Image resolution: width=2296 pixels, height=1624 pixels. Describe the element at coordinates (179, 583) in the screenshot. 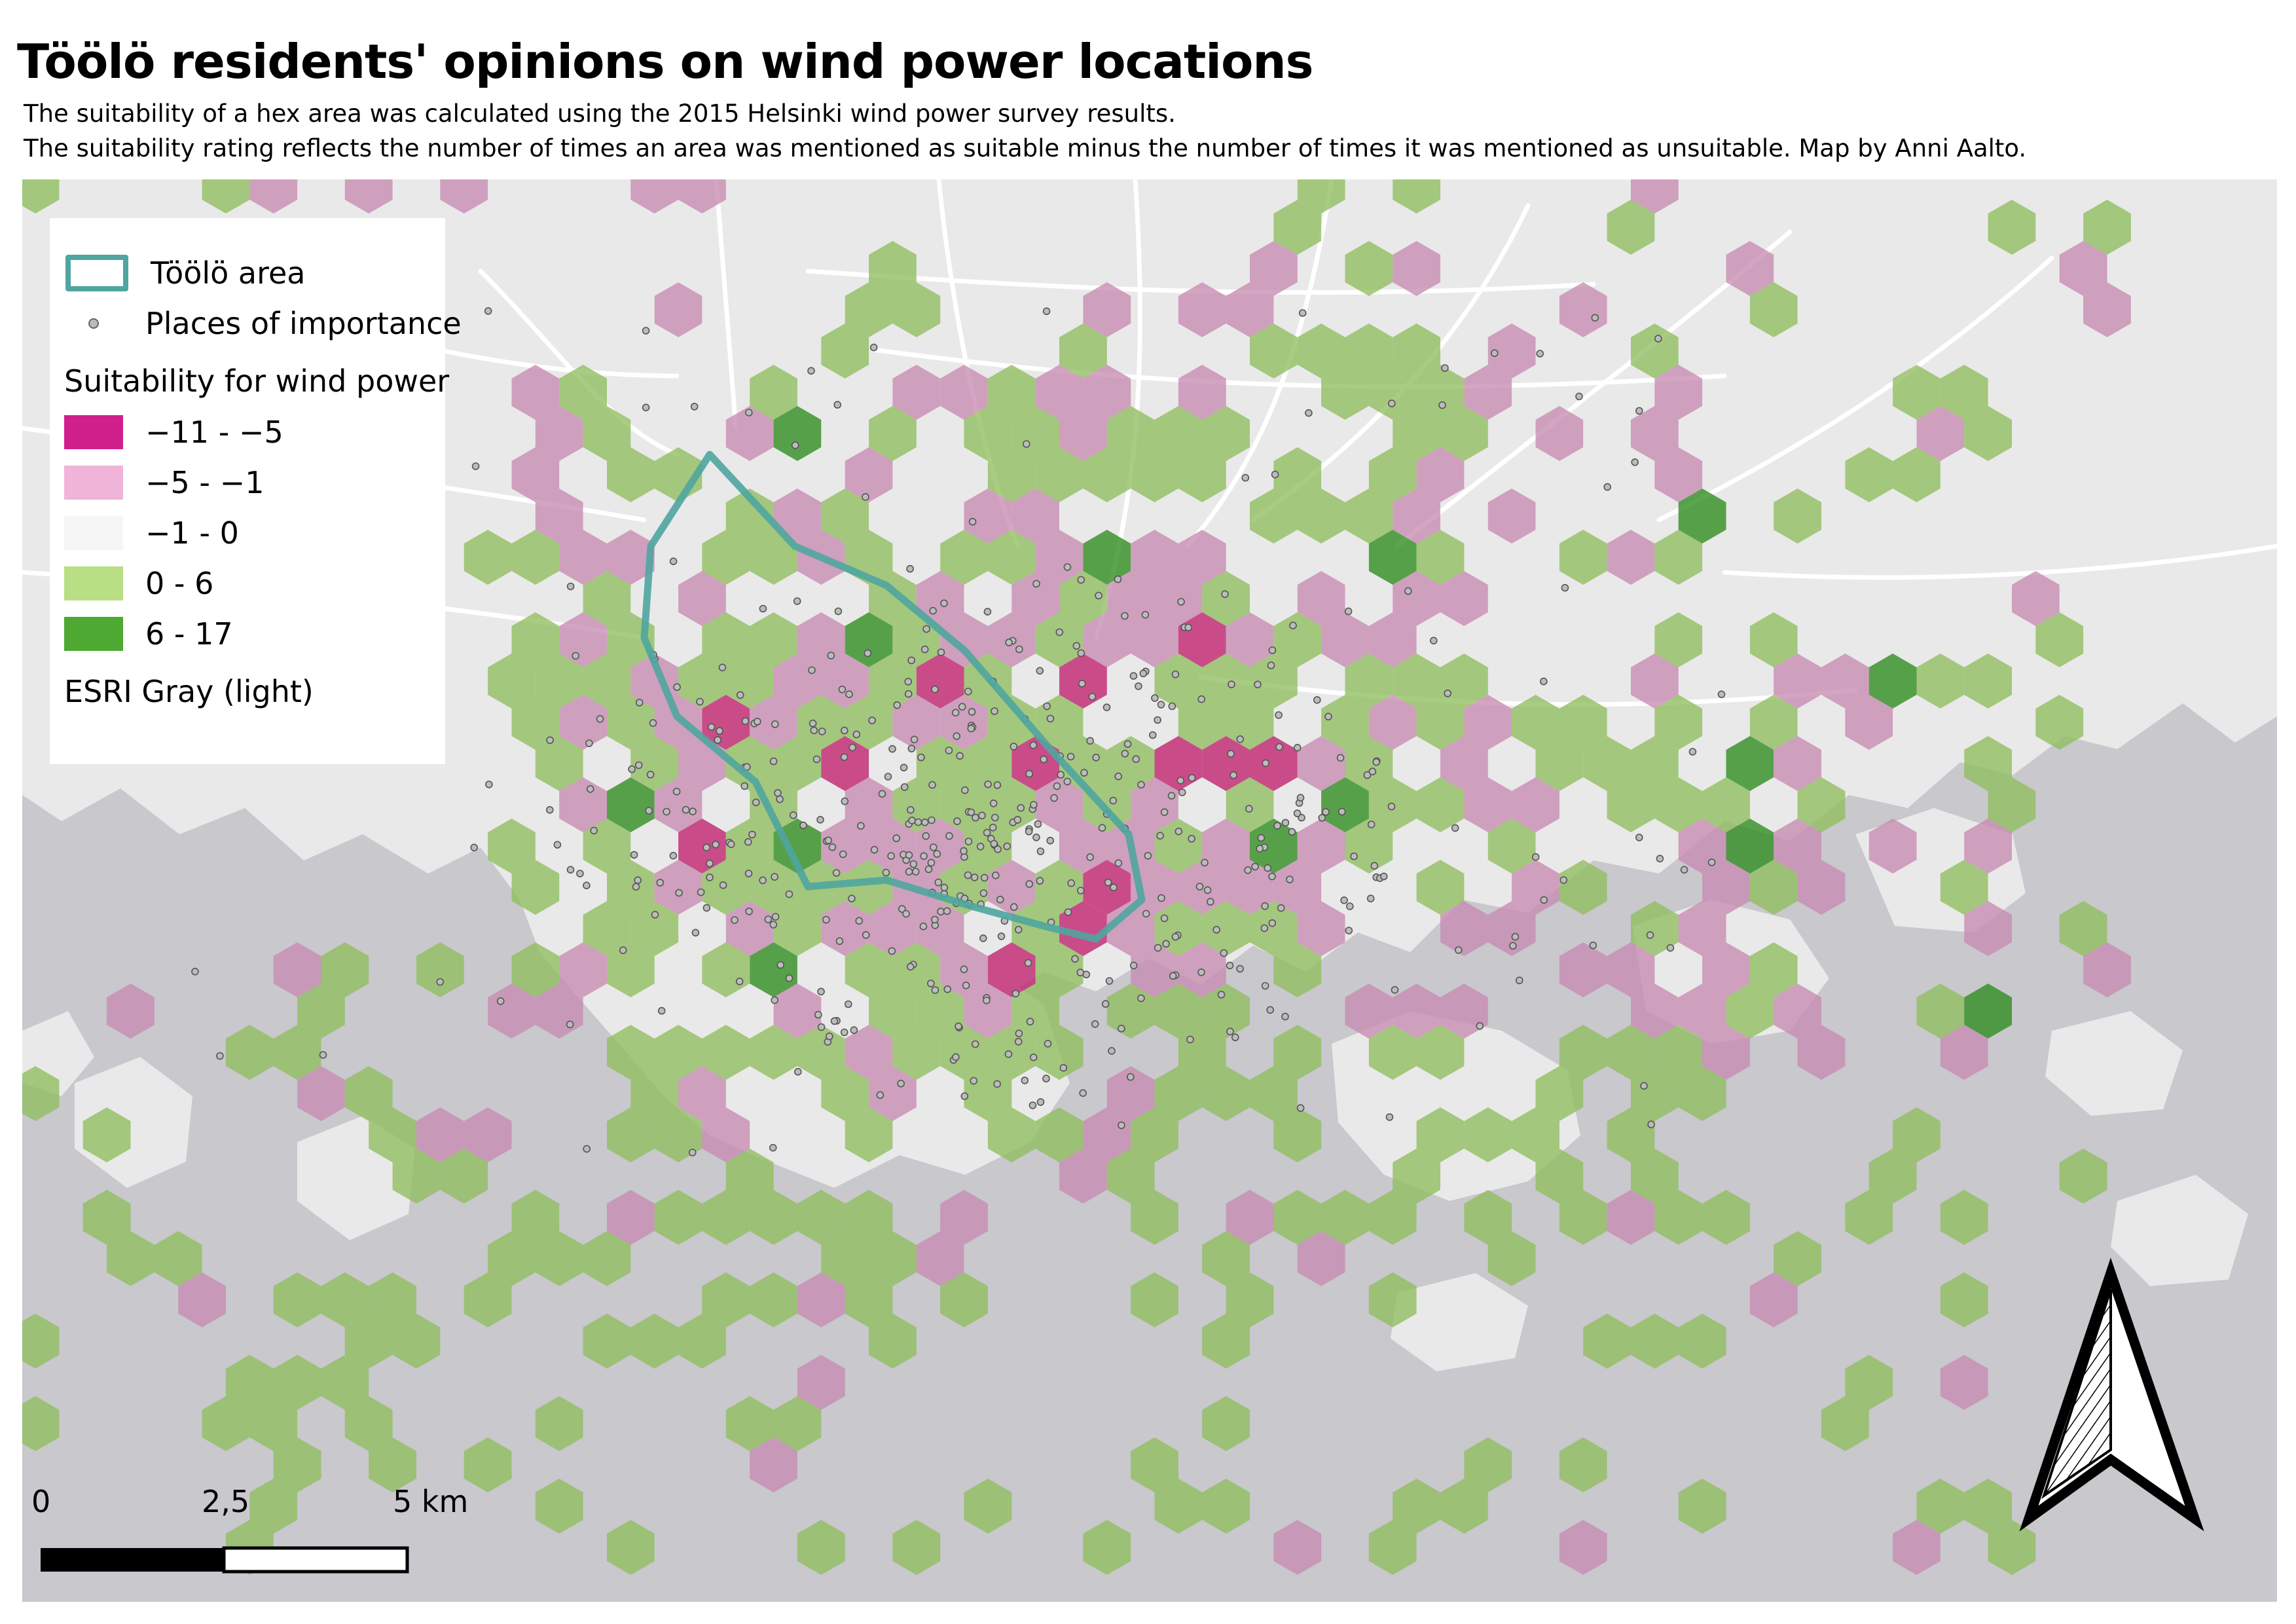

I see `class-4-label: 0 - 6` at that location.